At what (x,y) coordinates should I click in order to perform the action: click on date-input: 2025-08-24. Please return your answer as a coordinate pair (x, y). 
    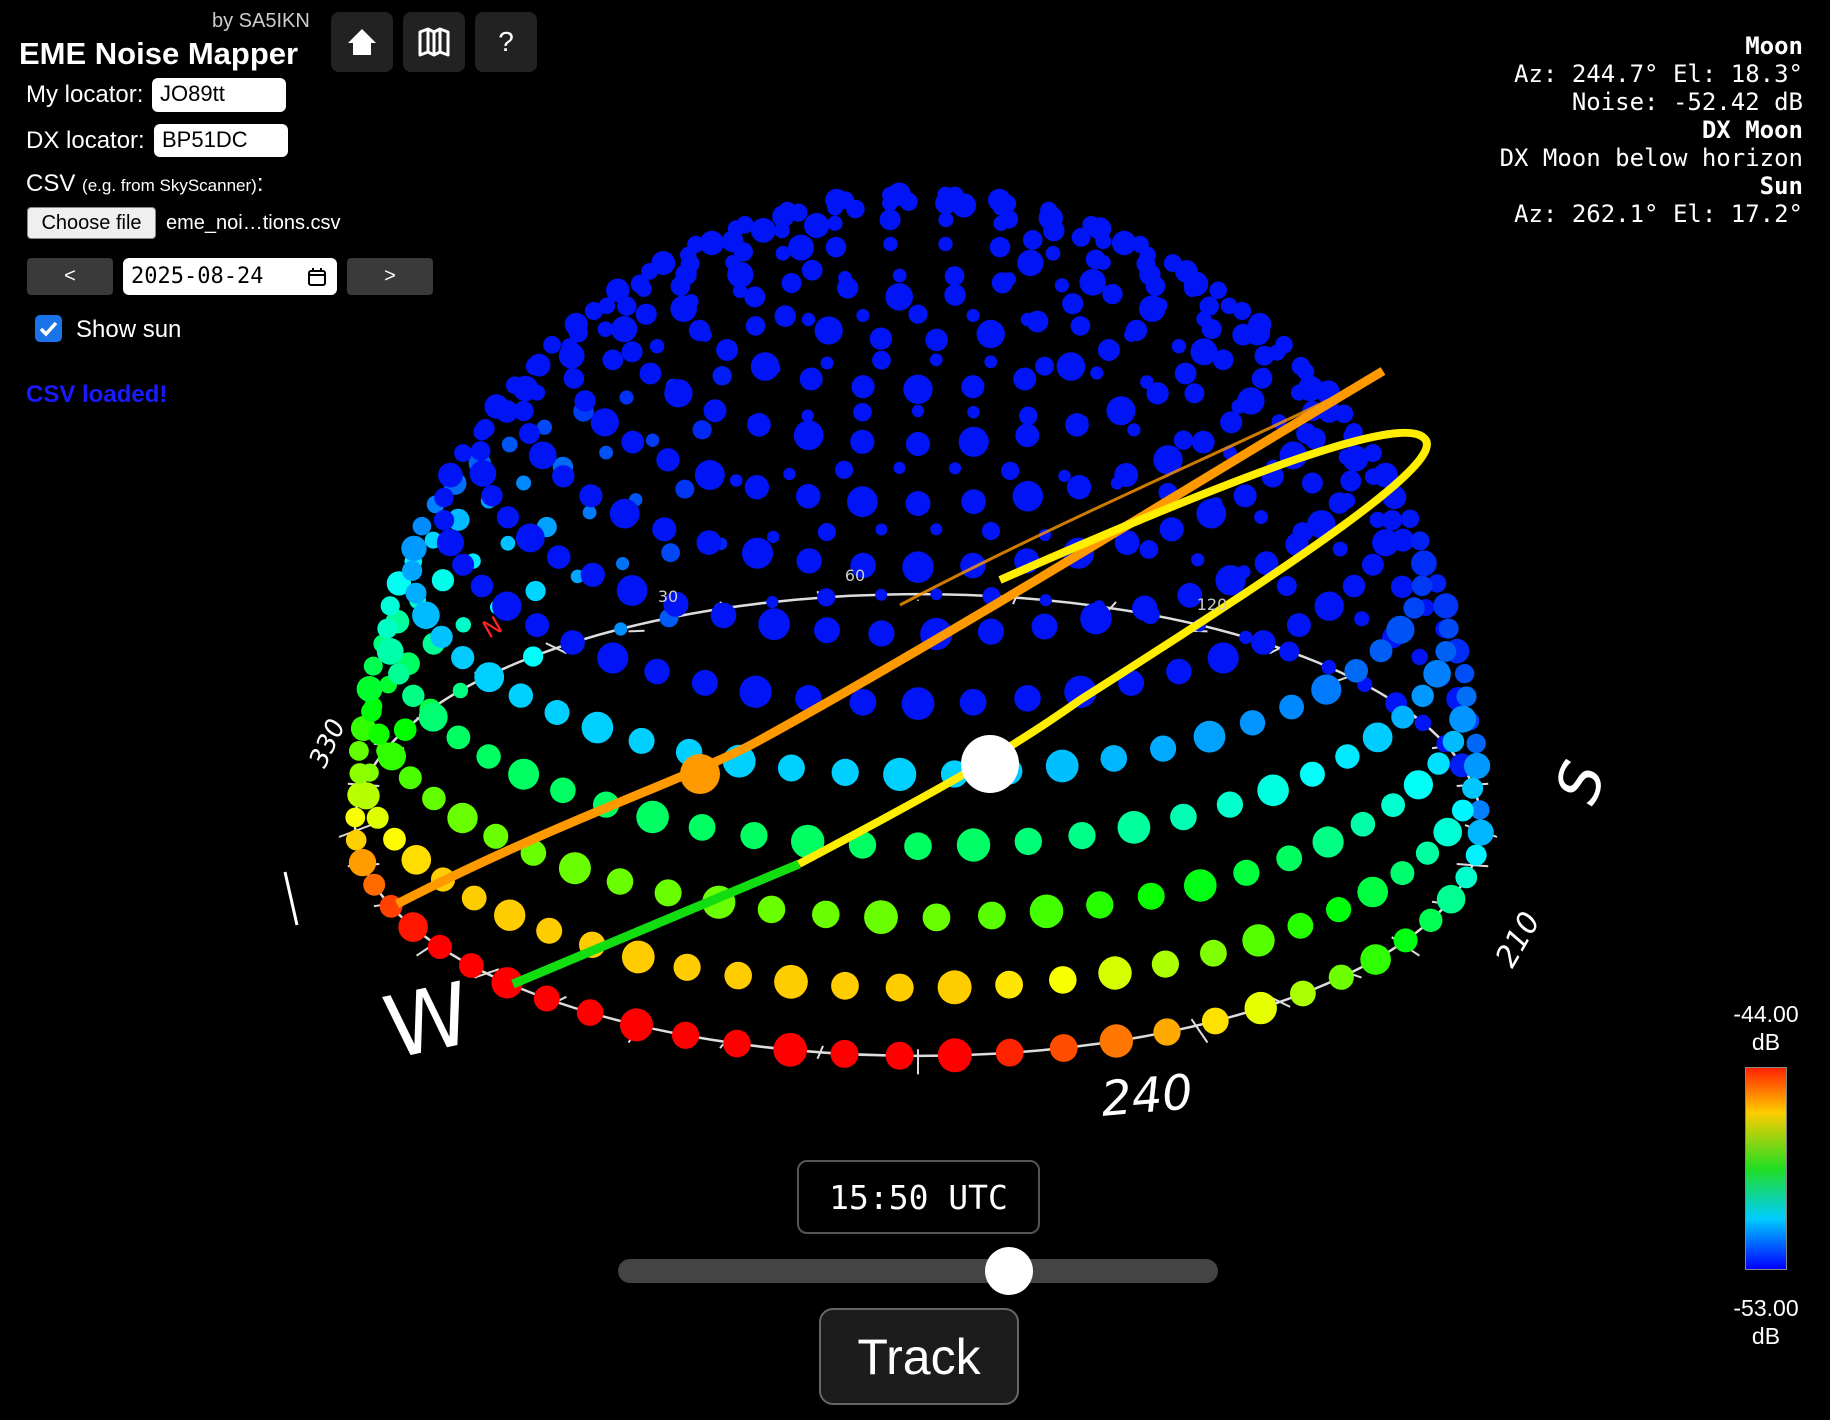
    Looking at the image, I should click on (230, 276).